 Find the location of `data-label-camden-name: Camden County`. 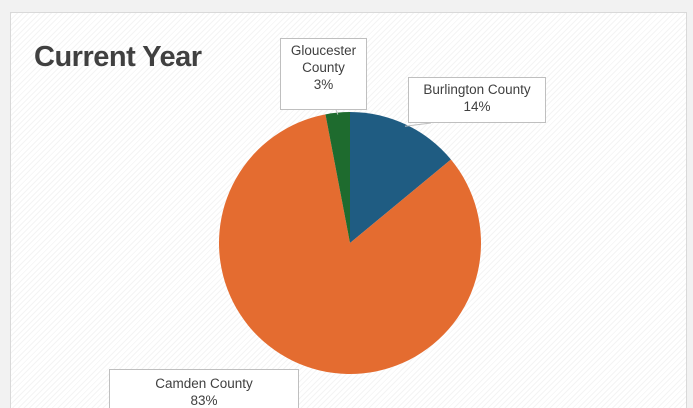

data-label-camden-name: Camden County is located at coordinates (204, 383).